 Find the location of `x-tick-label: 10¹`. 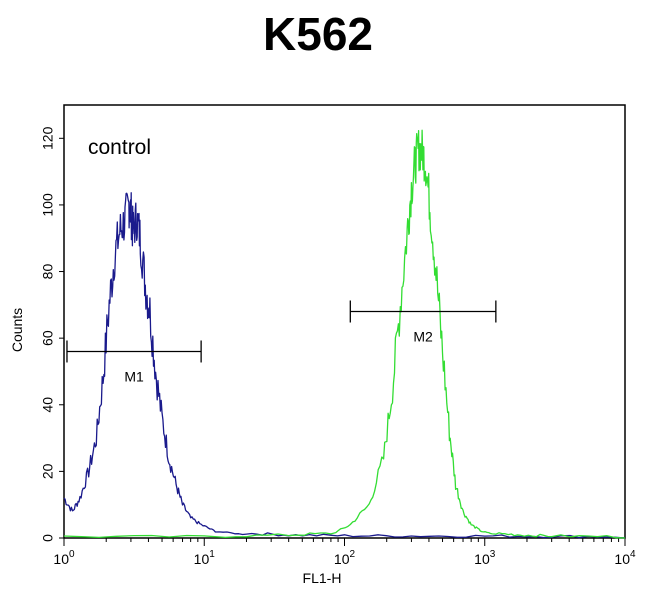

x-tick-label: 10¹ is located at coordinates (205, 558).